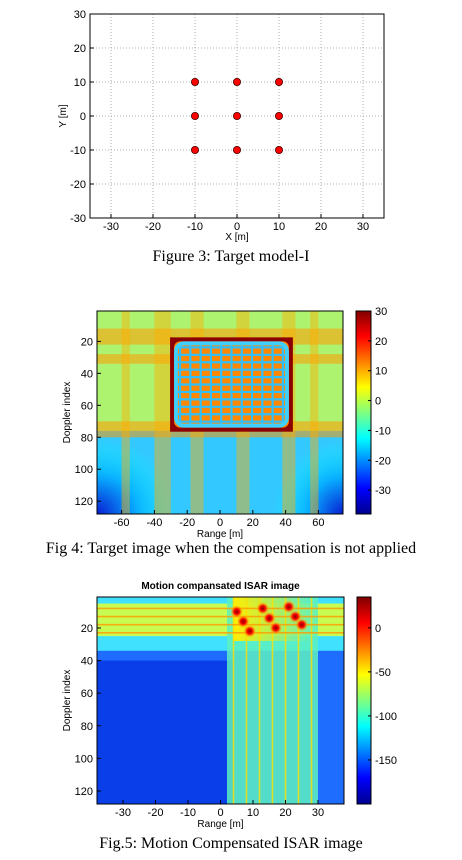  I want to click on y-tick-label: -30, so click(78, 219).